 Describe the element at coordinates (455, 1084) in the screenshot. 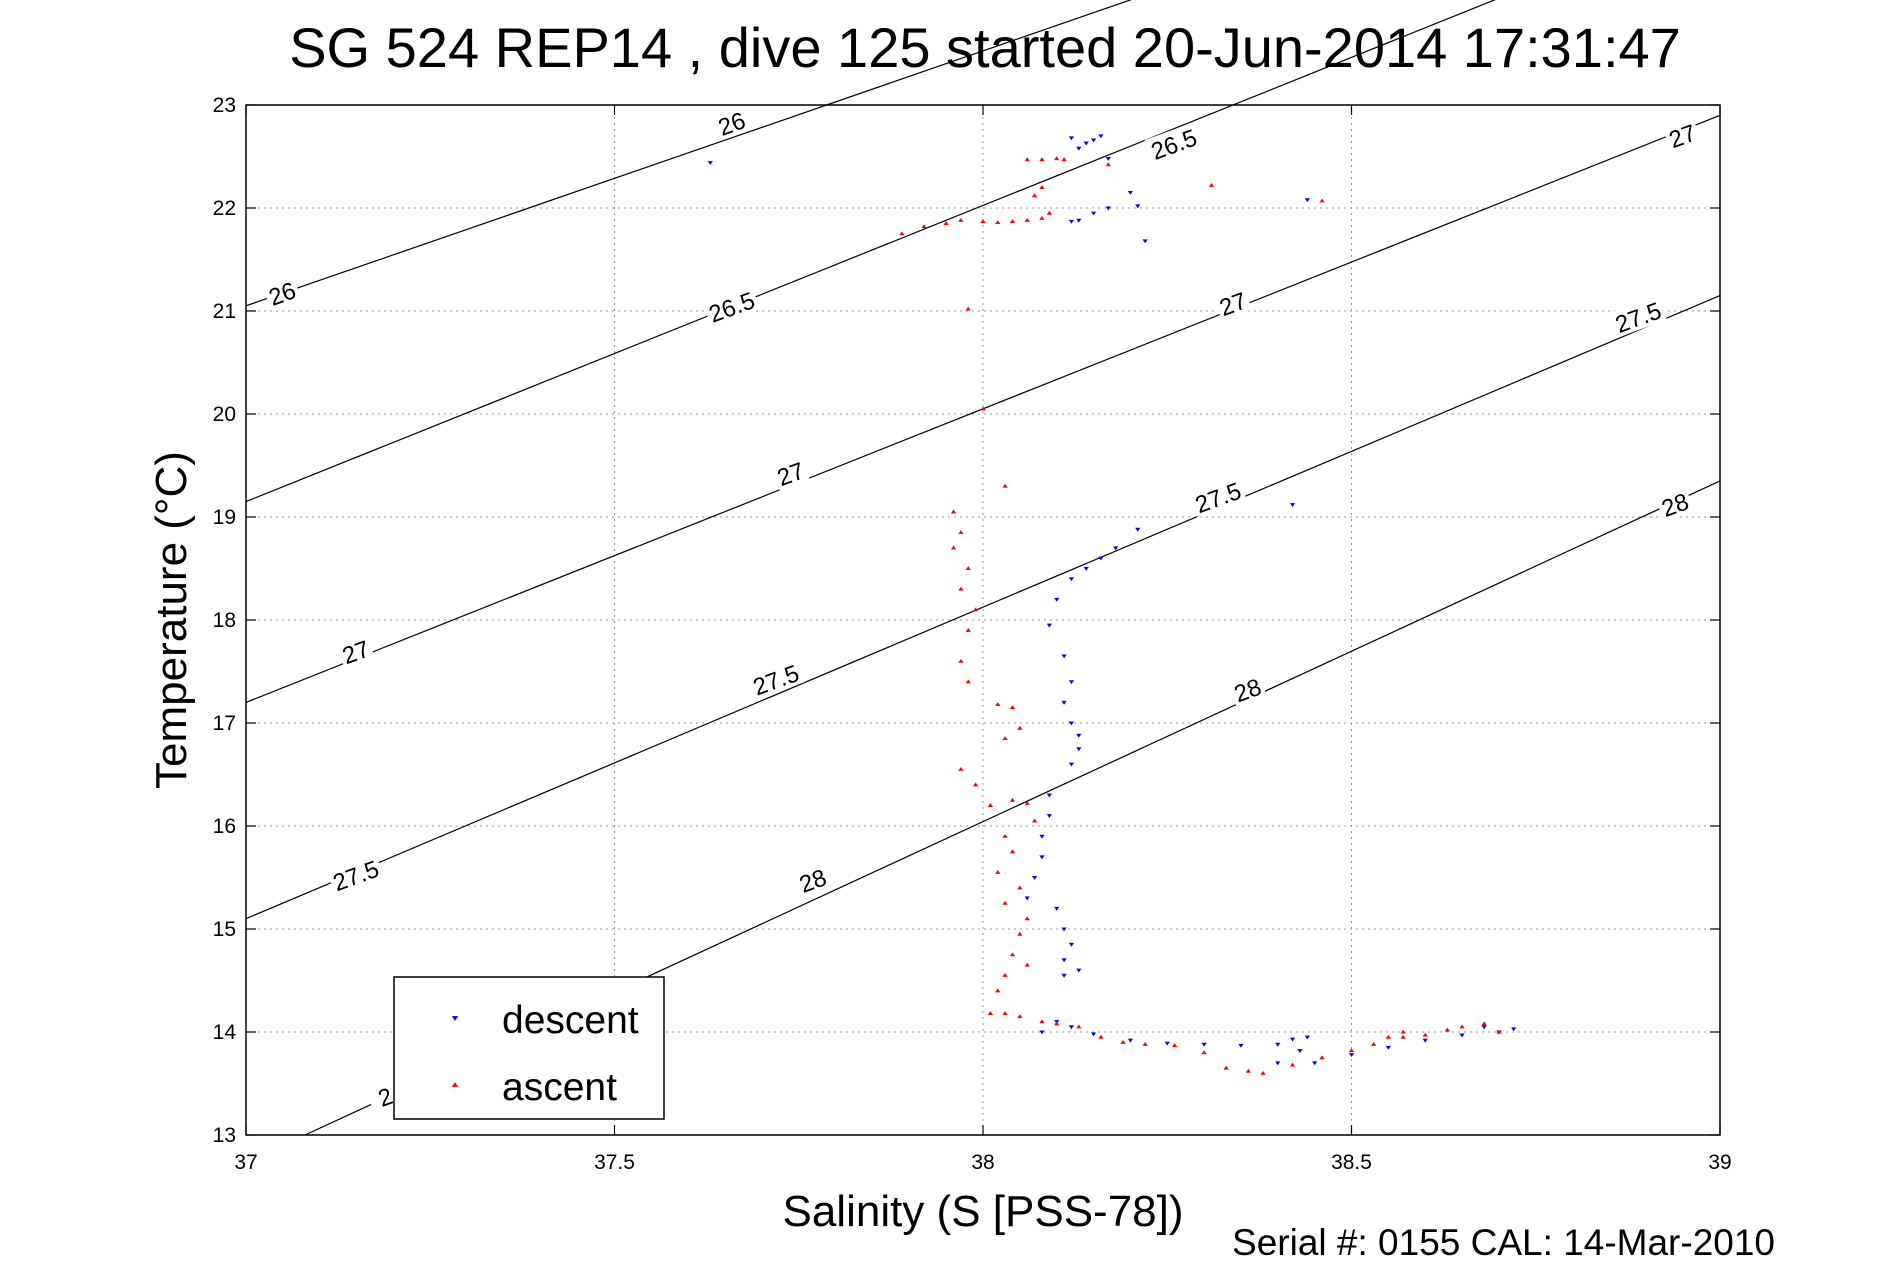

I see `legend-marker-ascent` at that location.